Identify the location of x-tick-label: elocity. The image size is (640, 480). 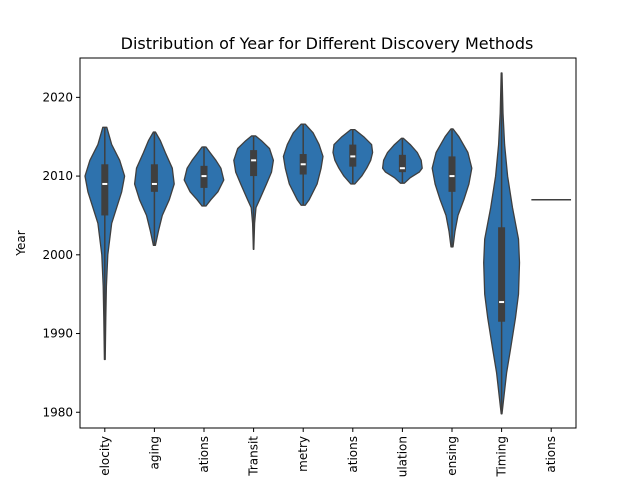
(105, 456).